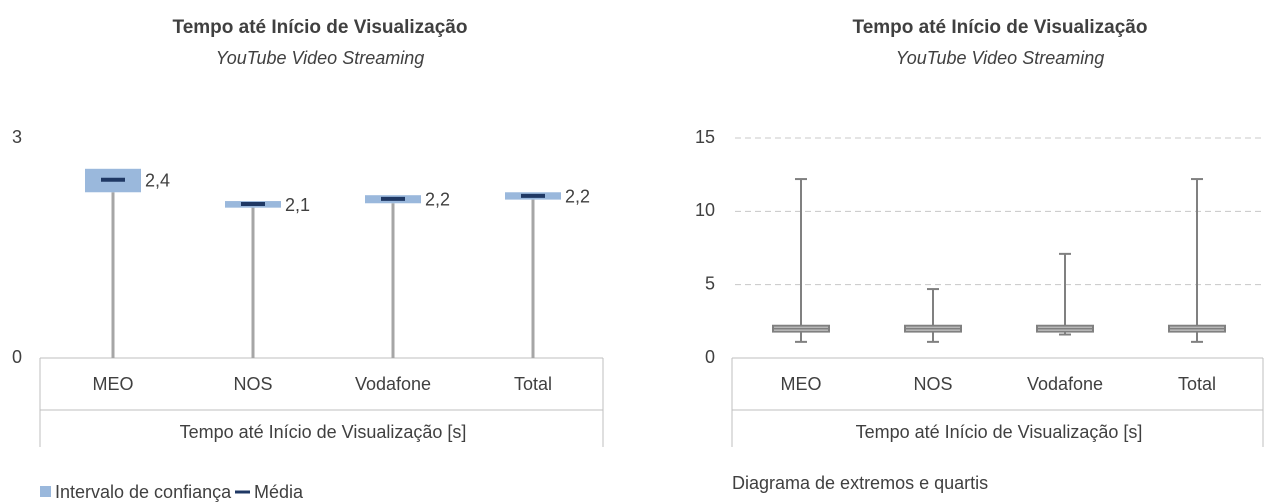  What do you see at coordinates (279, 492) in the screenshot?
I see `legend-label: Média` at bounding box center [279, 492].